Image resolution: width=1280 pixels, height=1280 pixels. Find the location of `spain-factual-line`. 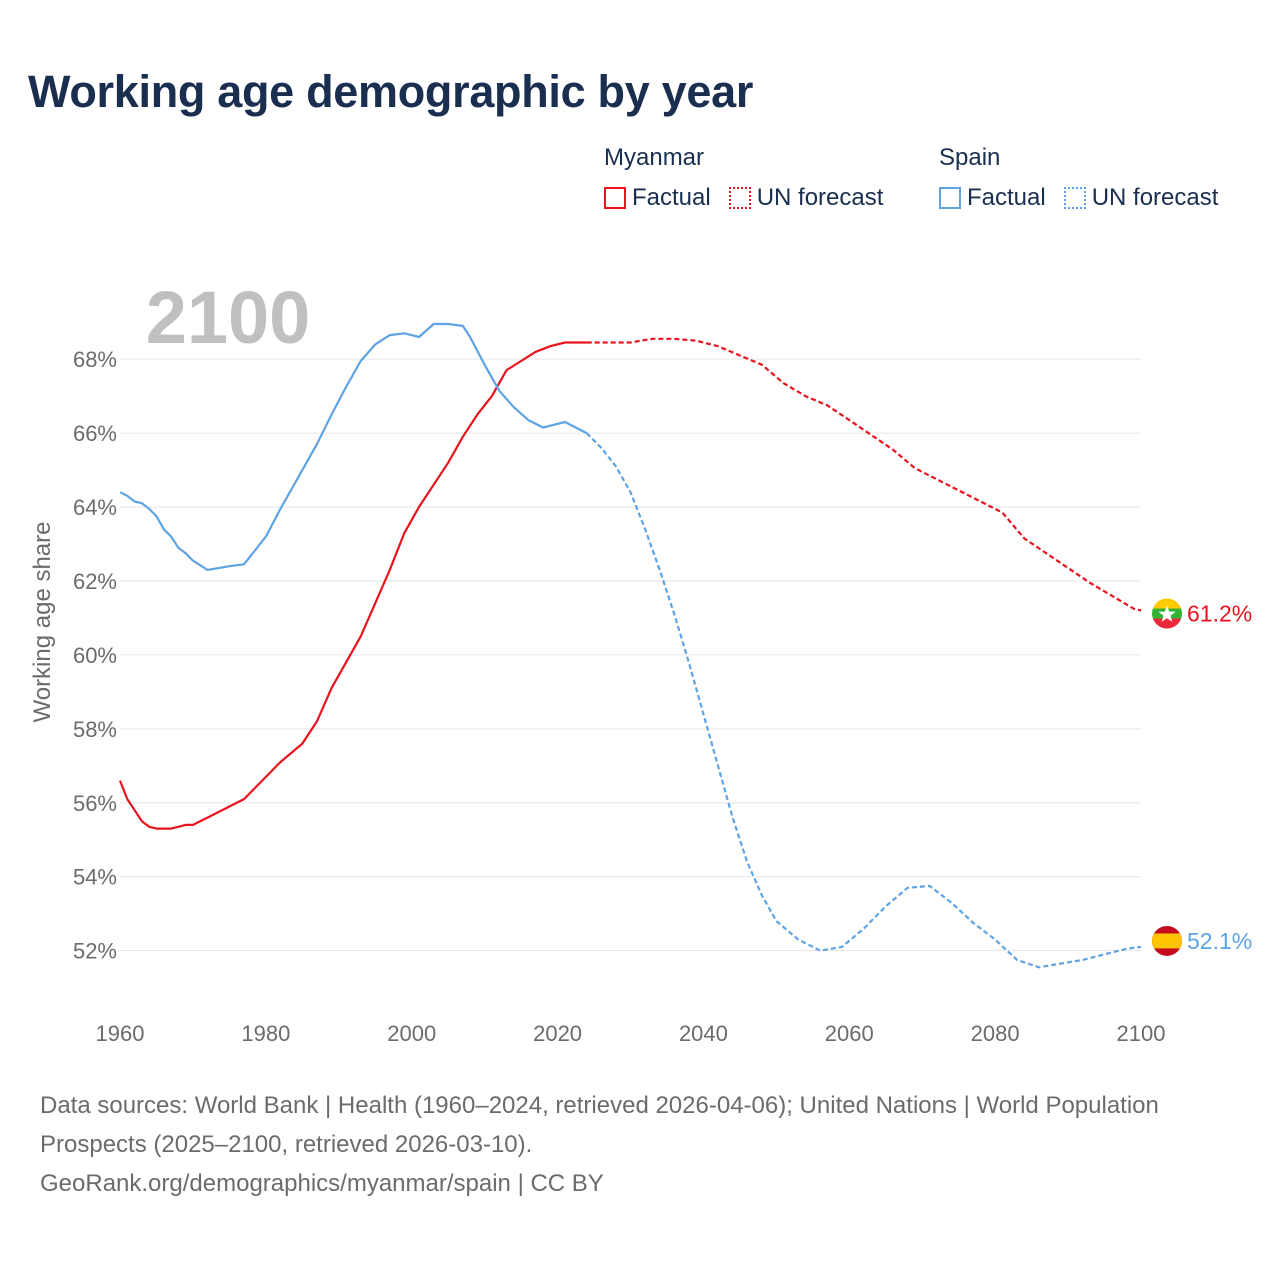

spain-factual-line is located at coordinates (353, 446).